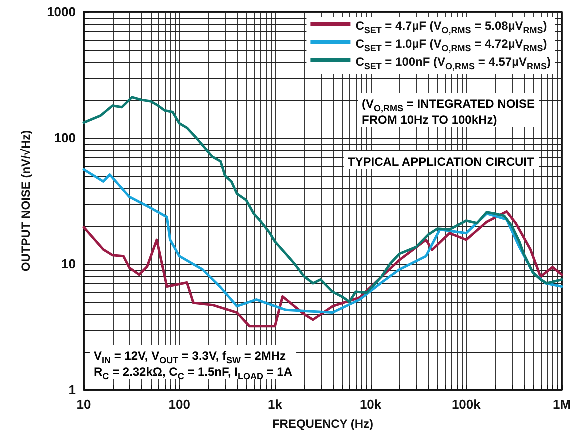 The image size is (579, 447). What do you see at coordinates (69, 264) in the screenshot?
I see `y-tick-label: 10` at bounding box center [69, 264].